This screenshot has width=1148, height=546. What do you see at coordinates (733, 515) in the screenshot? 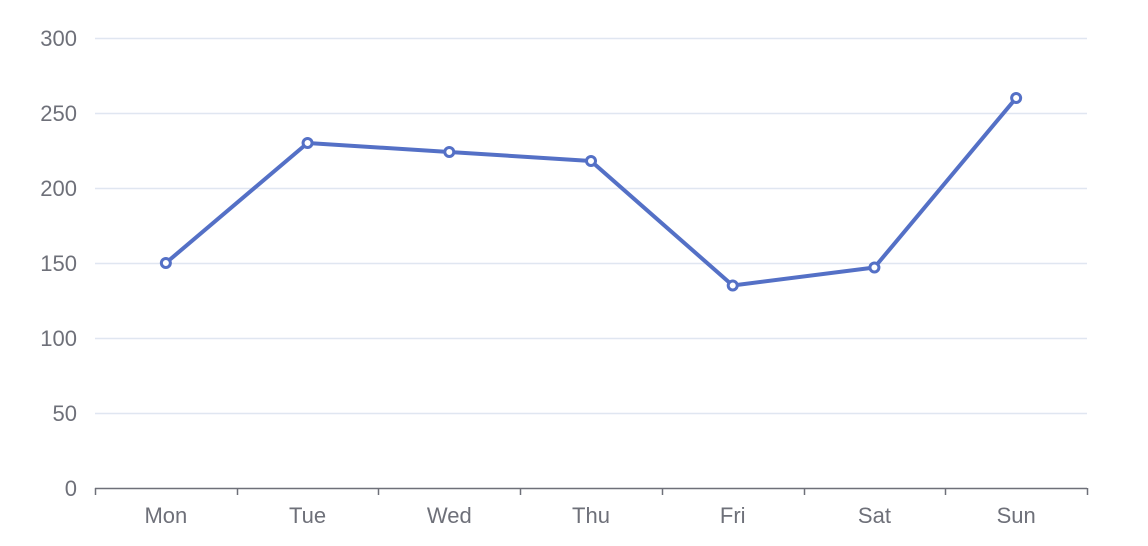
I see `x-tick-label: Fri` at bounding box center [733, 515].